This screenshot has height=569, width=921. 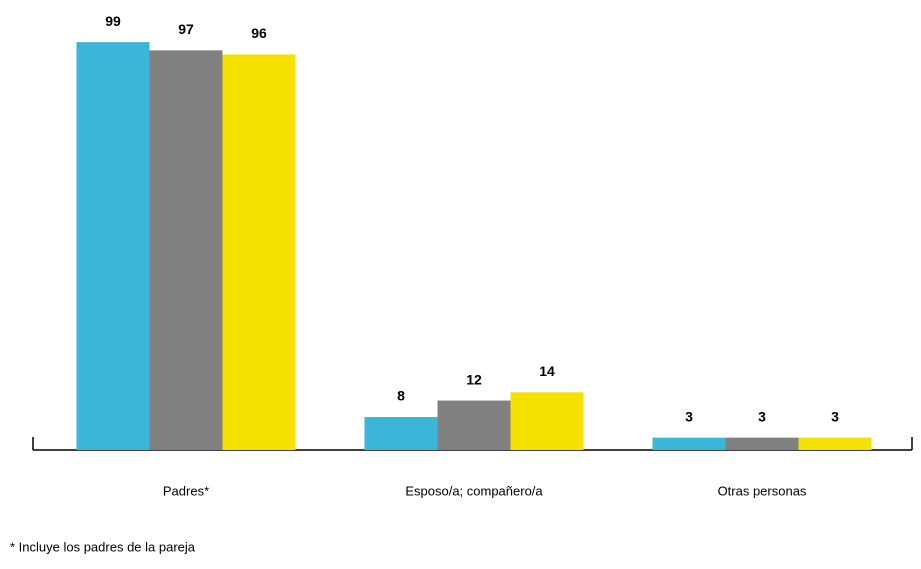 What do you see at coordinates (186, 29) in the screenshot?
I see `value-label: 97` at bounding box center [186, 29].